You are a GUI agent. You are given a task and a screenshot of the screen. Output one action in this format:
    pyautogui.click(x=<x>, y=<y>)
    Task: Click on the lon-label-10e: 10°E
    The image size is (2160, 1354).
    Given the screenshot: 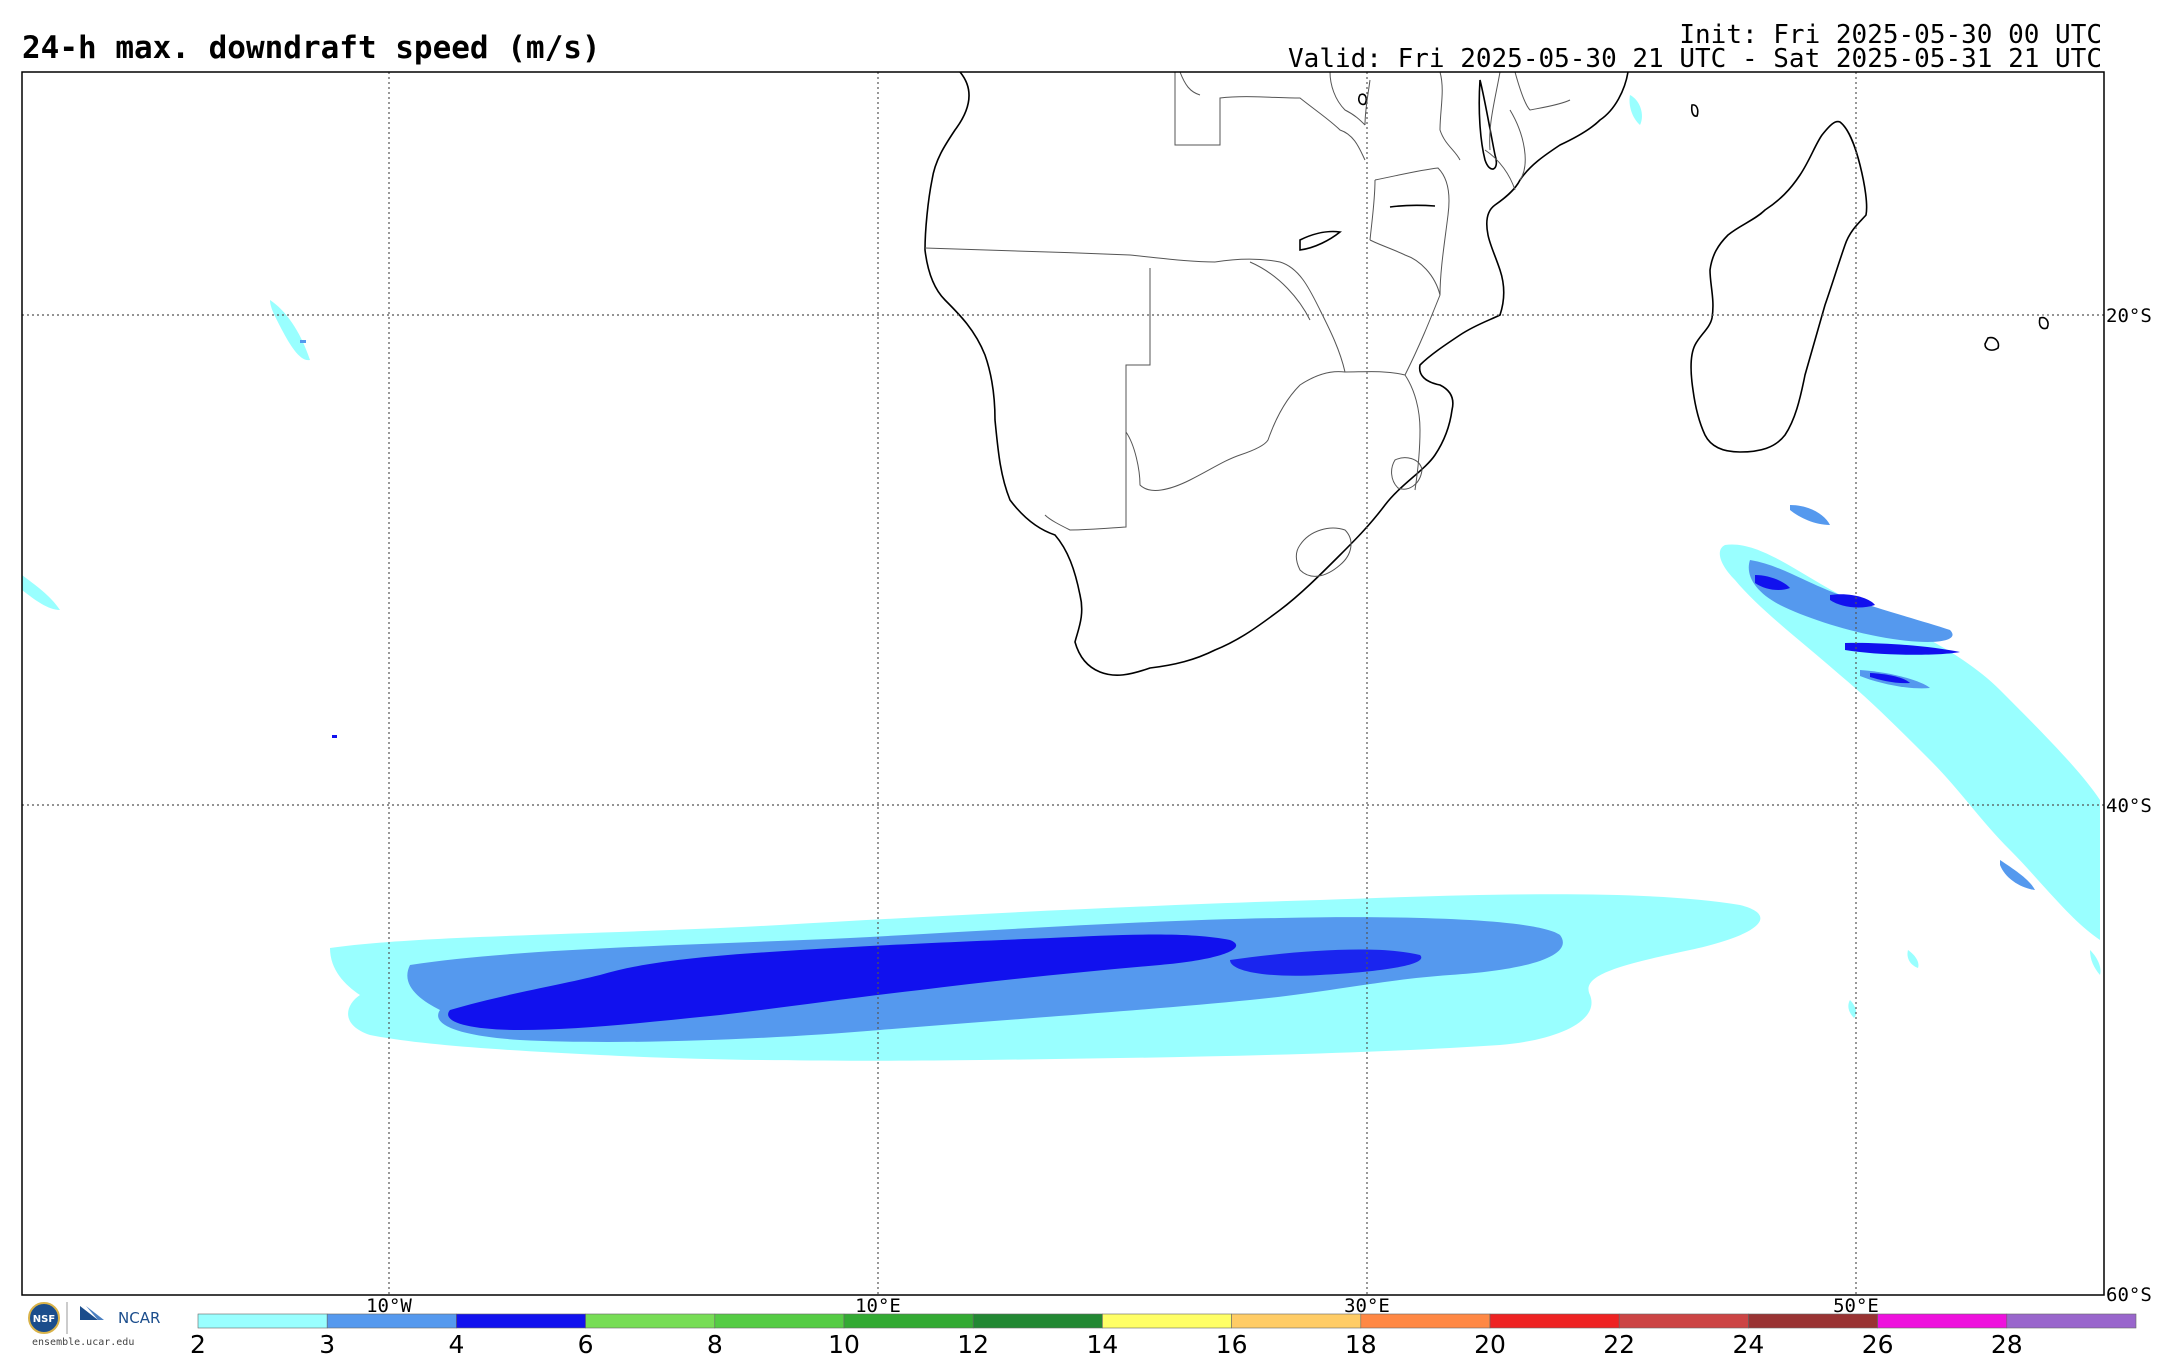 What is the action you would take?
    pyautogui.click(x=878, y=1306)
    